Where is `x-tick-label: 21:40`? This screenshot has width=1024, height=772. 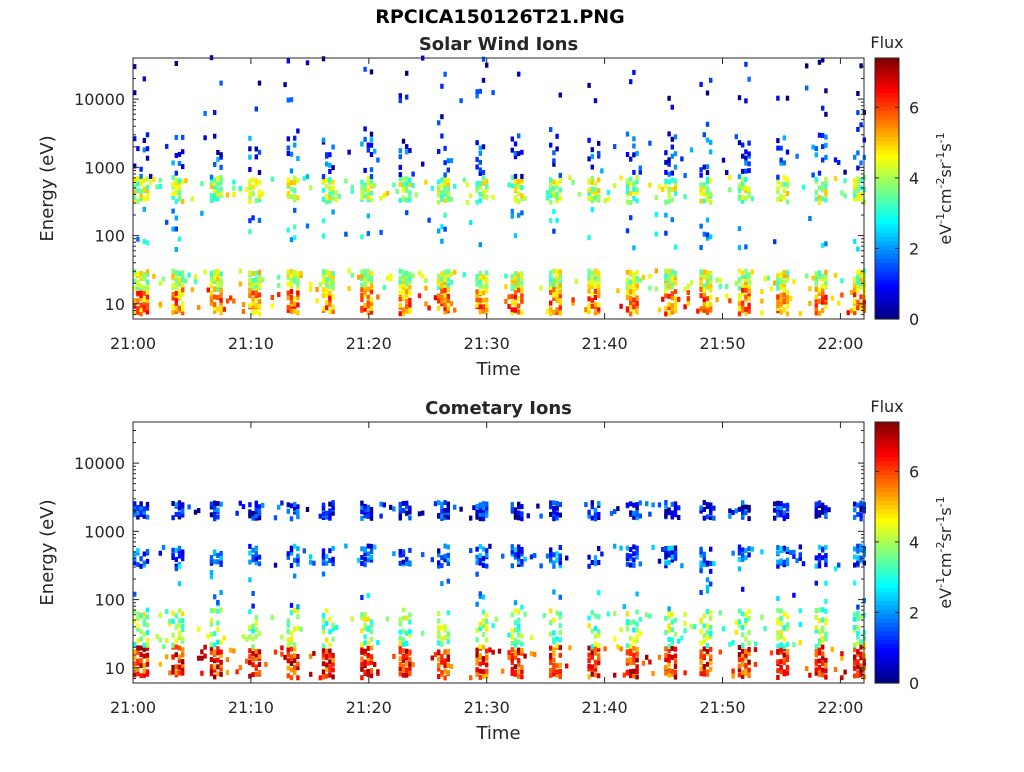 x-tick-label: 21:40 is located at coordinates (605, 707).